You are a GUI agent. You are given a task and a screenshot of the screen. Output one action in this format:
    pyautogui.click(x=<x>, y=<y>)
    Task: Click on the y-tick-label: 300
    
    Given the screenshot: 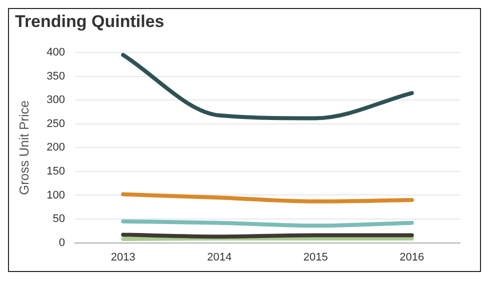 What is the action you would take?
    pyautogui.click(x=55, y=100)
    